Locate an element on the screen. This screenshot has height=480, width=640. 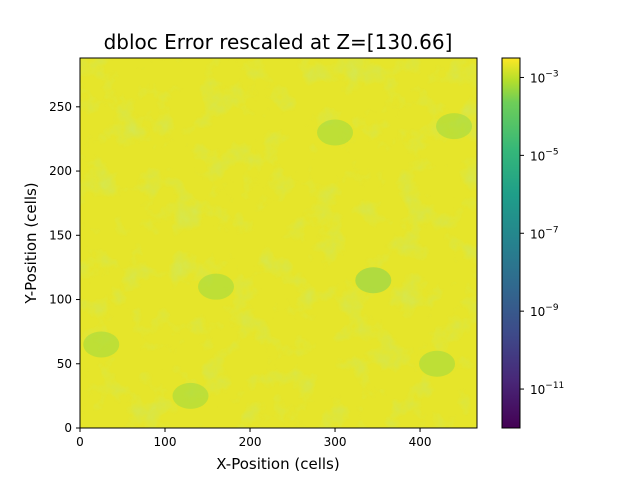
y-axis: 0 50 100 150 200 250 is located at coordinates (64, 267).